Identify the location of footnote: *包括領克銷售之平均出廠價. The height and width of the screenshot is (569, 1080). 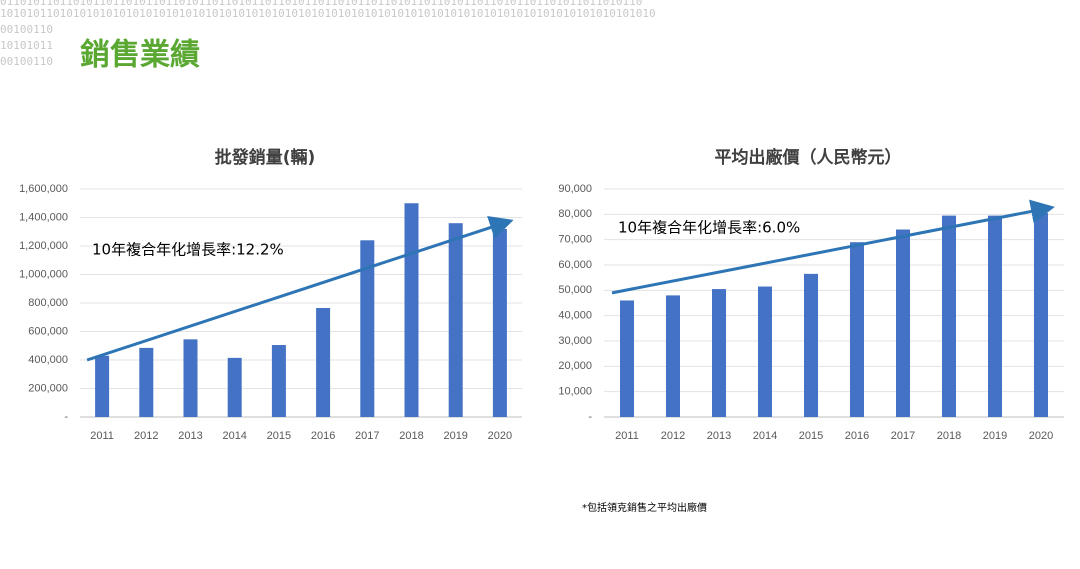
(644, 507).